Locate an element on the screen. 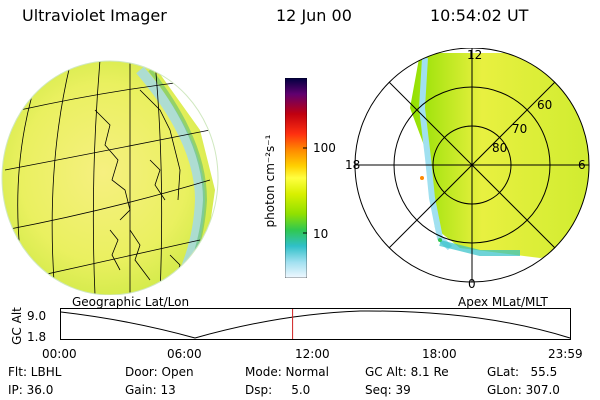  mlt-label-0: 0 is located at coordinates (472, 284).